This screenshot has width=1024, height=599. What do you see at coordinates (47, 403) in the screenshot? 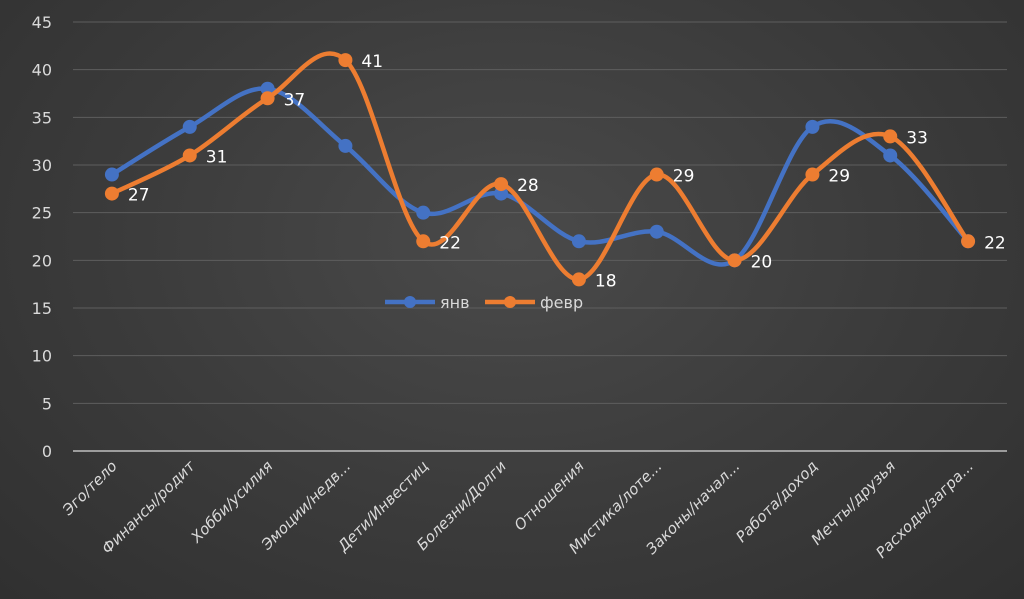
I see `y-tick-label: 5` at bounding box center [47, 403].